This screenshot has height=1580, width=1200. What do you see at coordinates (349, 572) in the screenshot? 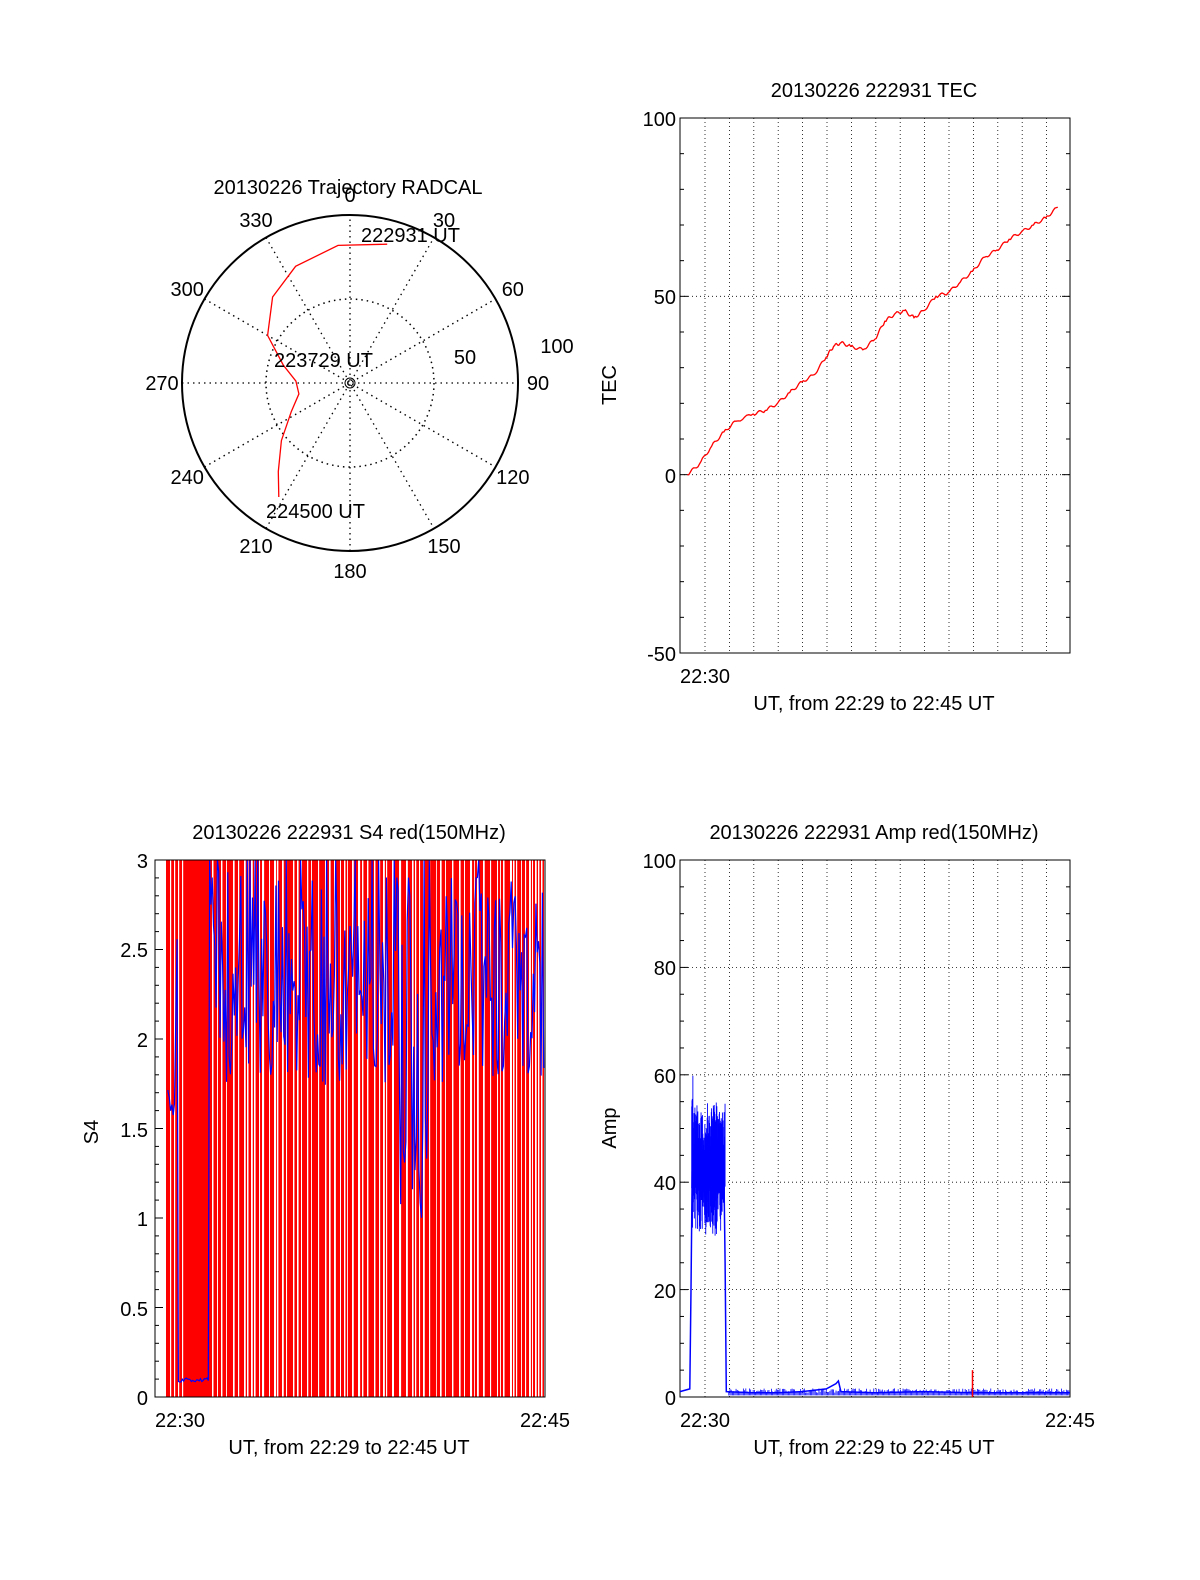
I see `polar-angle-label-180: 180` at bounding box center [349, 572].